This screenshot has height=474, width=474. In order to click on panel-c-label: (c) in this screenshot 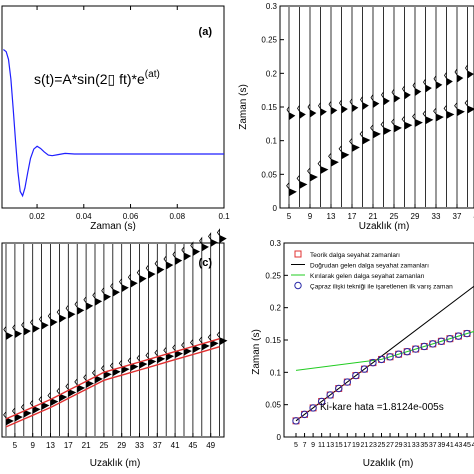, I will do `click(206, 263)`.